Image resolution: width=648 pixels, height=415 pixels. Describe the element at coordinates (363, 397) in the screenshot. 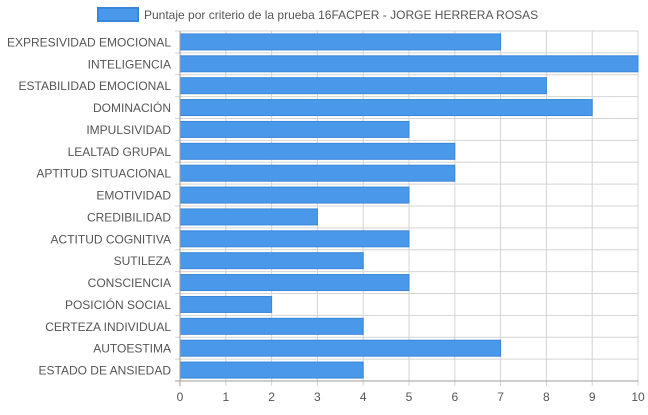

I see `x-tick-label: 4` at that location.